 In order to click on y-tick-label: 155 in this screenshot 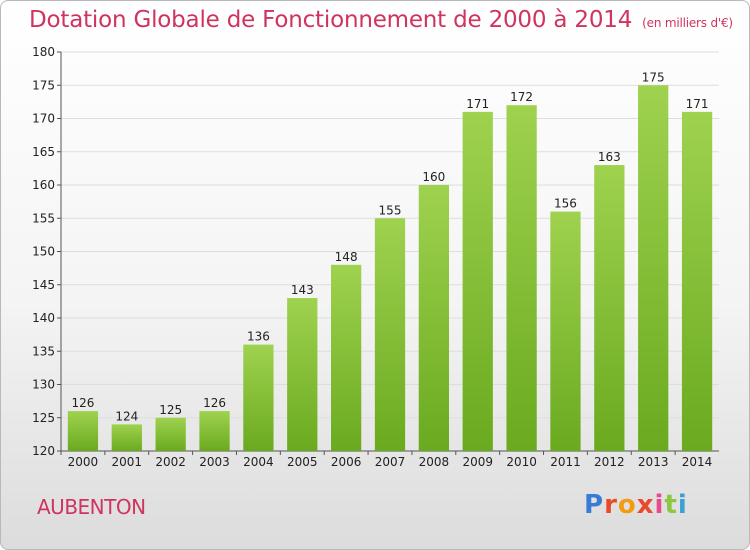, I will do `click(43, 218)`.